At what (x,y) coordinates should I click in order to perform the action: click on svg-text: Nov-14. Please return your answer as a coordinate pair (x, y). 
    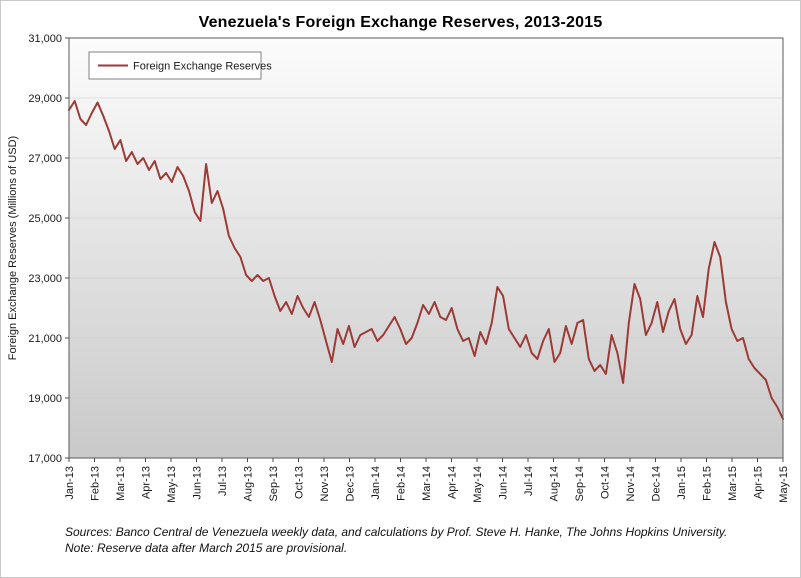
    Looking at the image, I should click on (631, 483).